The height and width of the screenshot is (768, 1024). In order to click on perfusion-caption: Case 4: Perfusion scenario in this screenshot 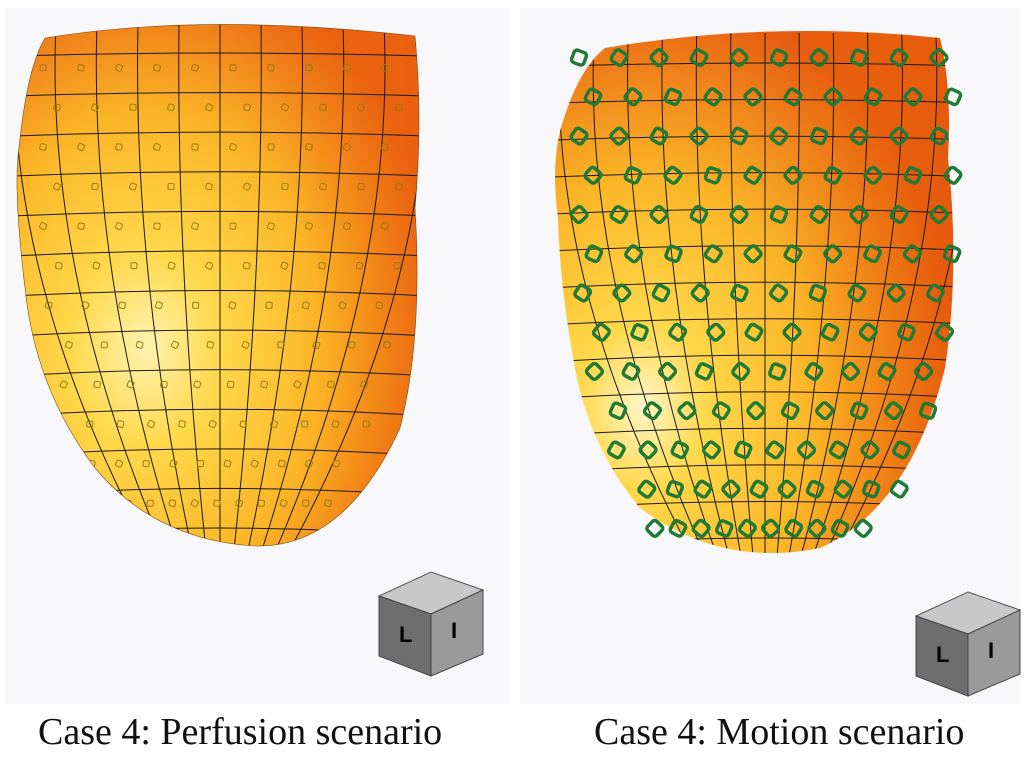, I will do `click(240, 732)`.